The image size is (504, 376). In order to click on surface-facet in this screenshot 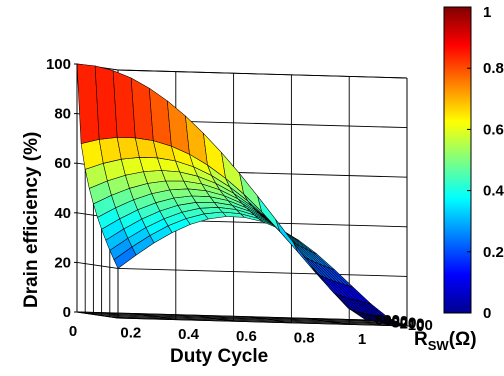, I will do `click(287, 236)`.